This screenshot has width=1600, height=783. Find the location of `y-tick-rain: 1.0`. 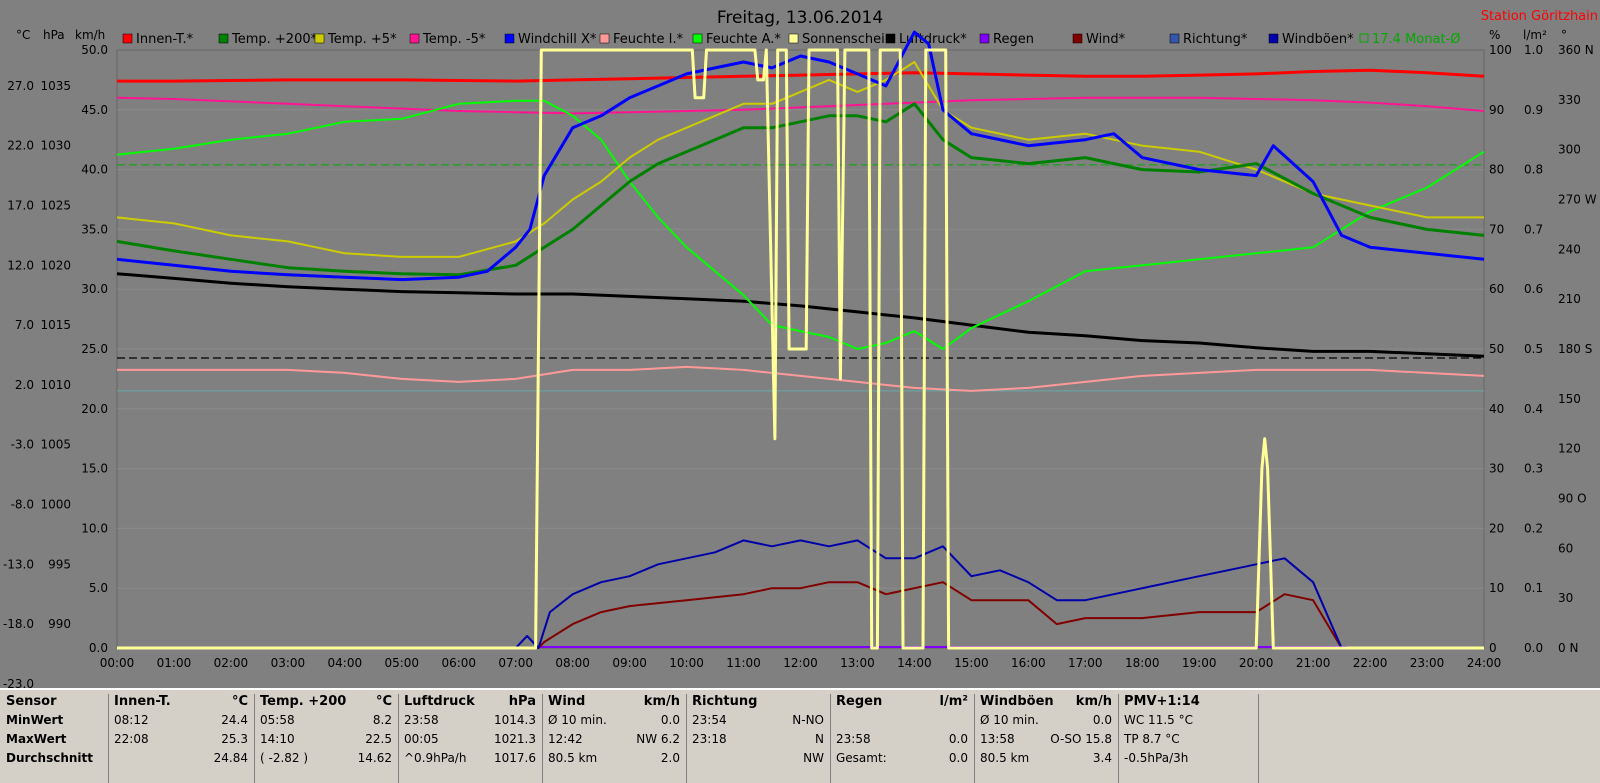

y-tick-rain: 1.0 is located at coordinates (1533, 50).